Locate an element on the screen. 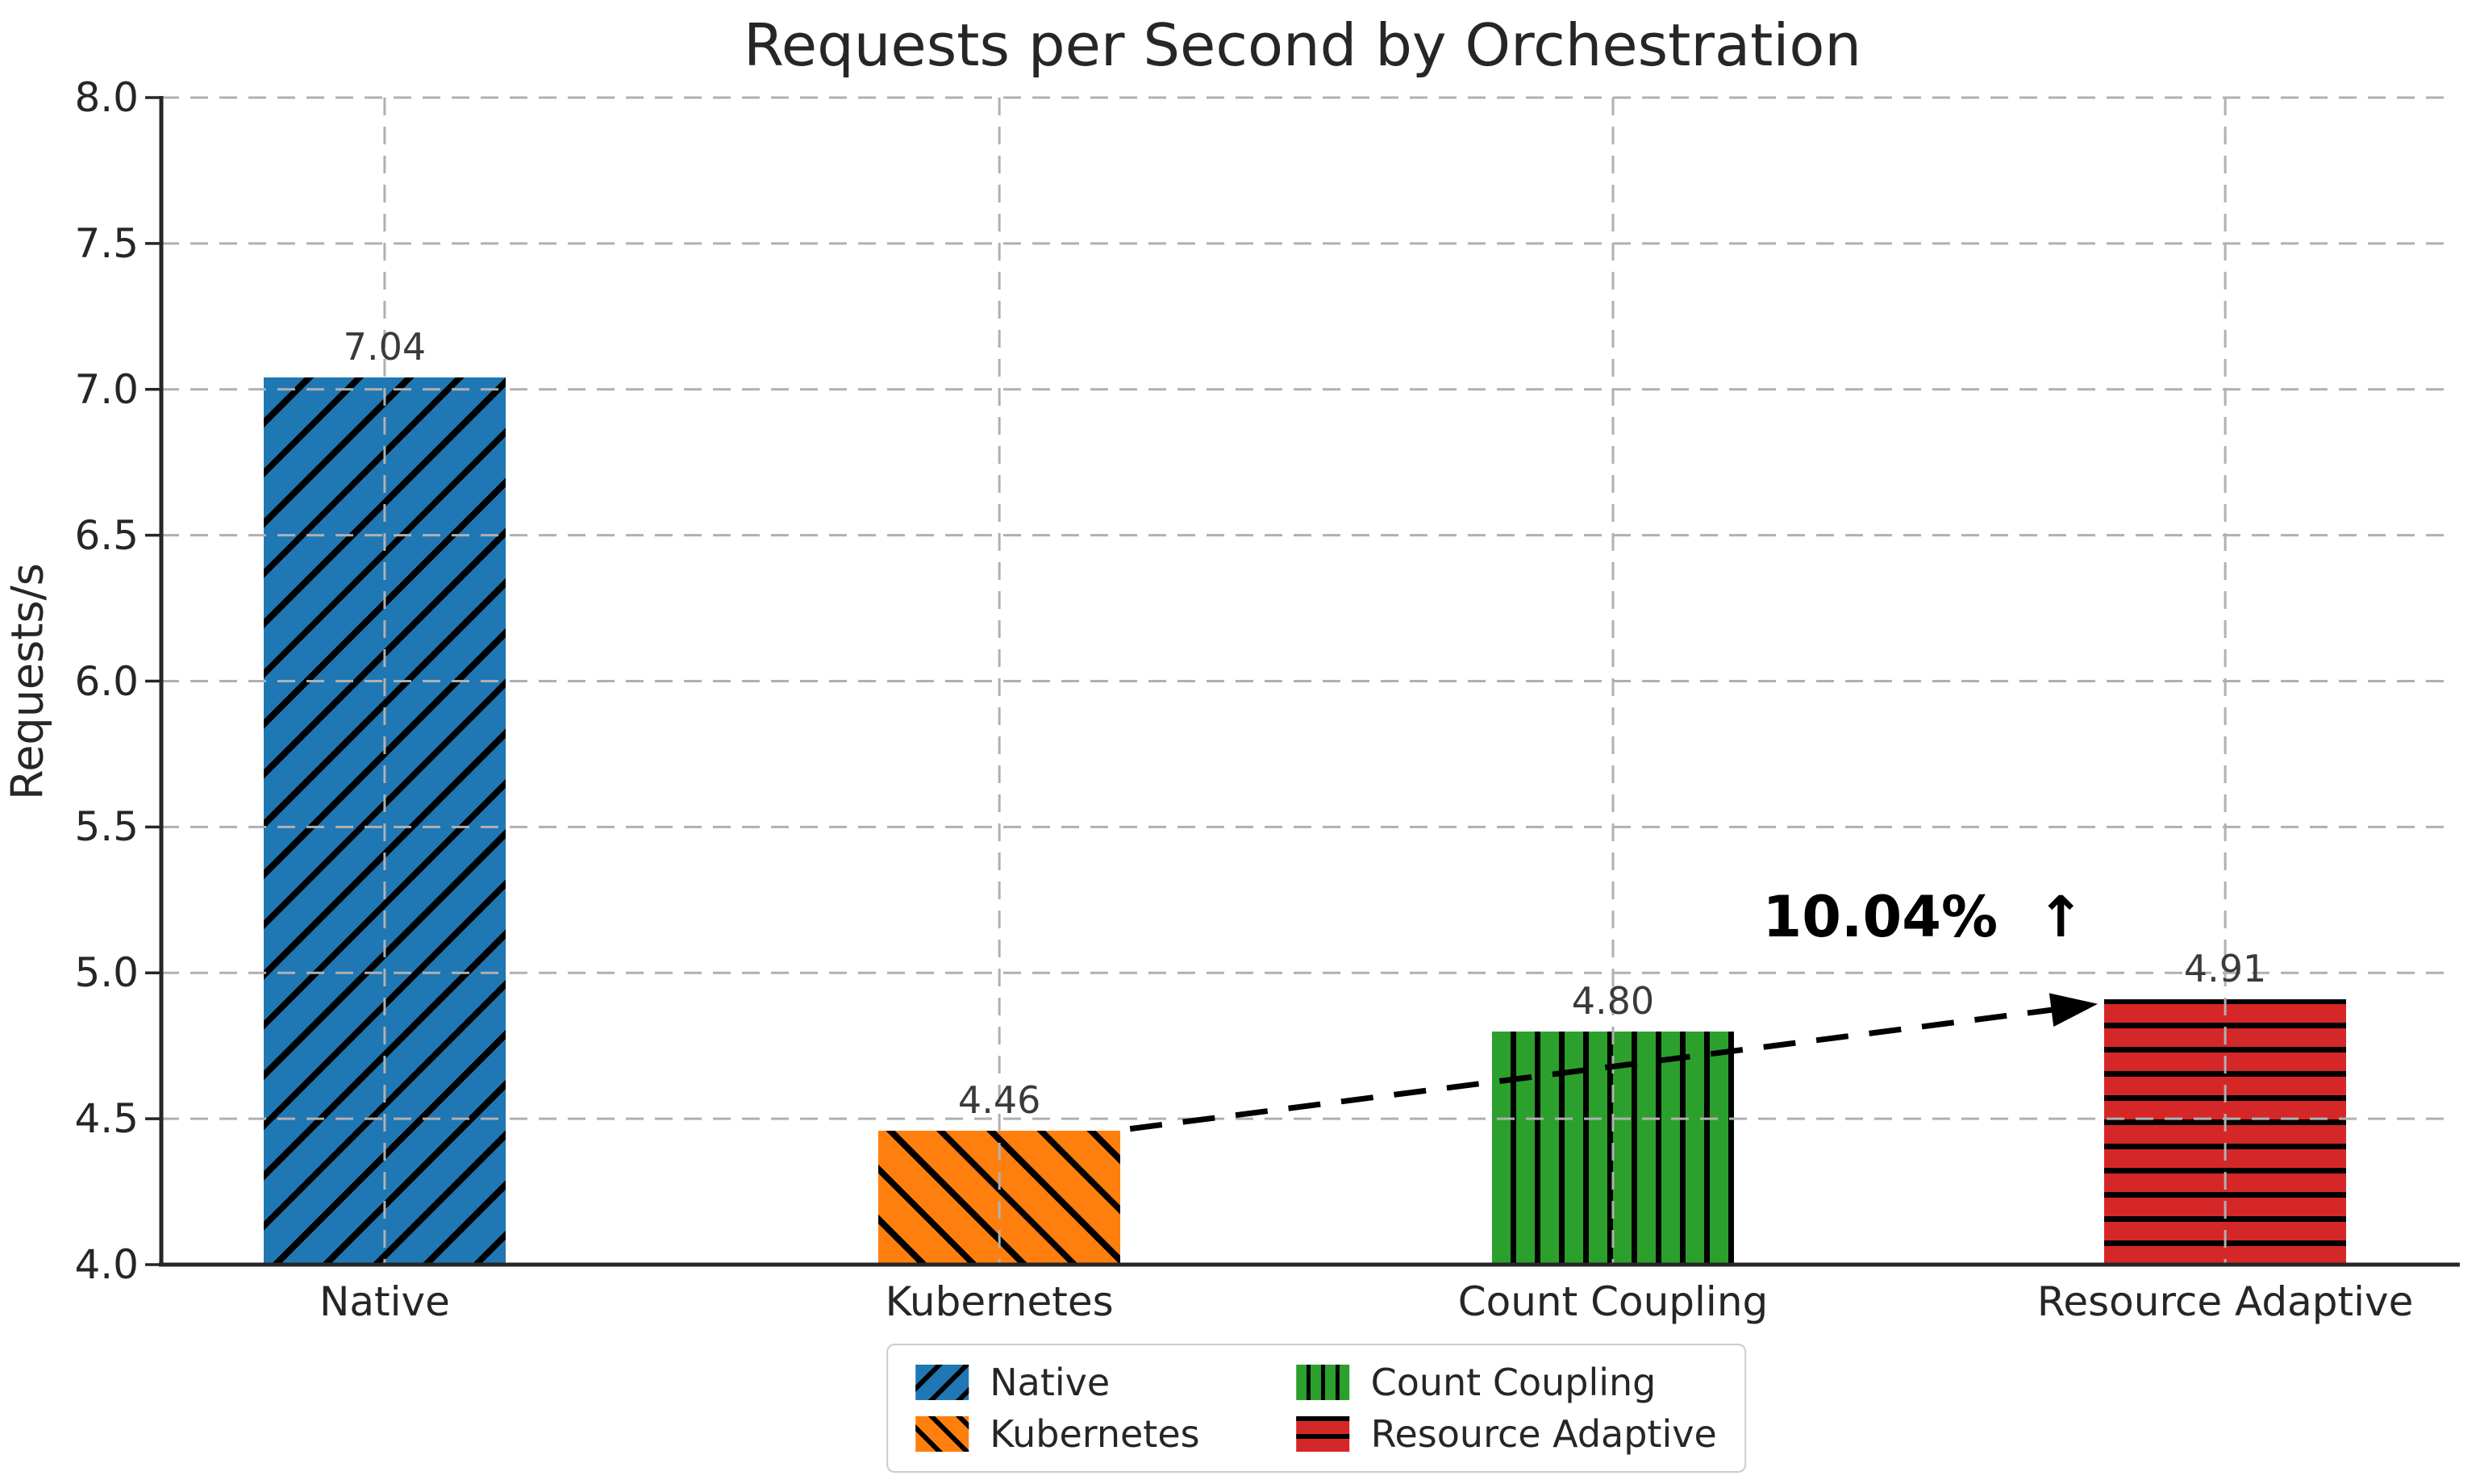  bar-kubernetes is located at coordinates (999, 1198).